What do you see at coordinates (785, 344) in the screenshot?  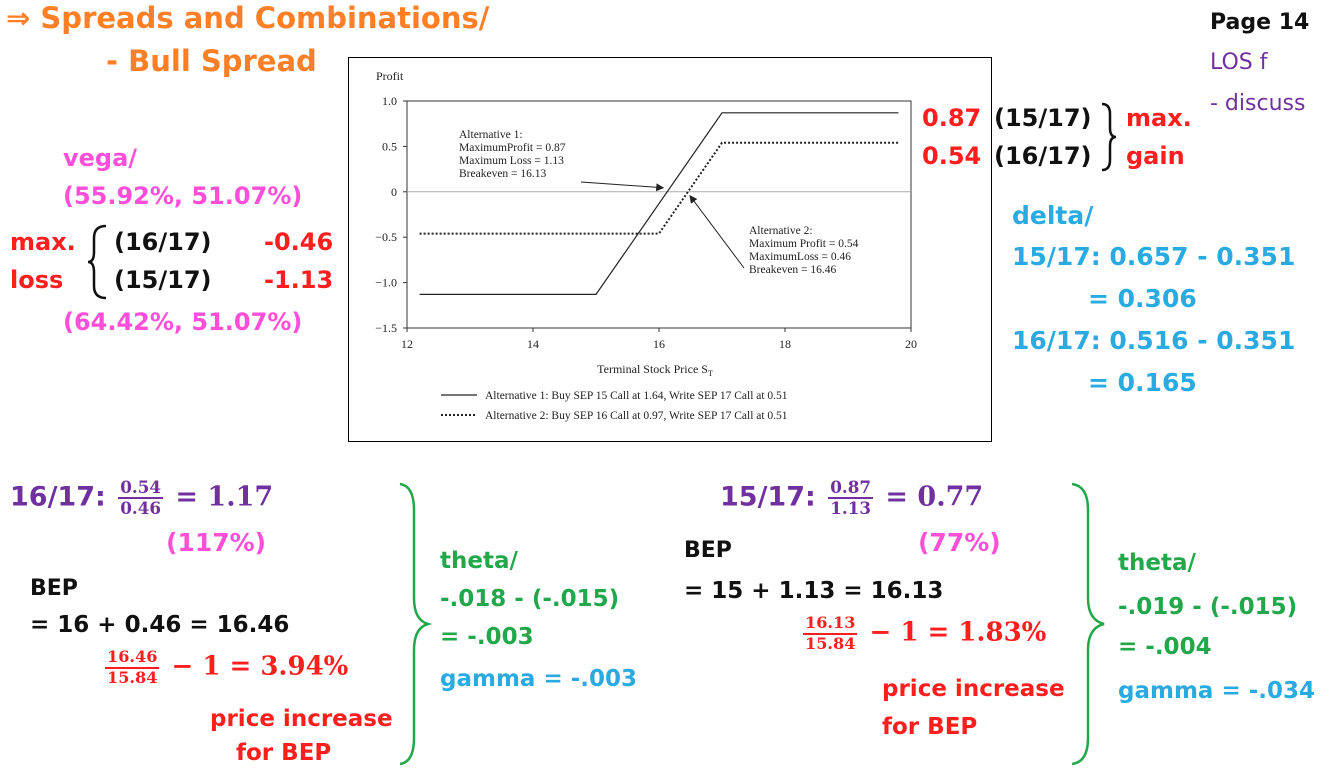 I see `chart-x-tick-label: 18` at bounding box center [785, 344].